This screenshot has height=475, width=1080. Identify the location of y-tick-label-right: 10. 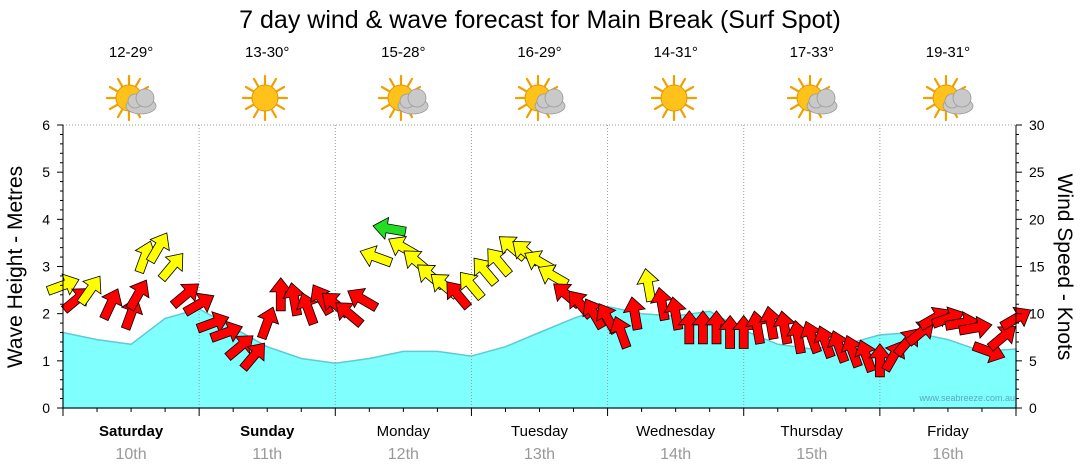
(1037, 314).